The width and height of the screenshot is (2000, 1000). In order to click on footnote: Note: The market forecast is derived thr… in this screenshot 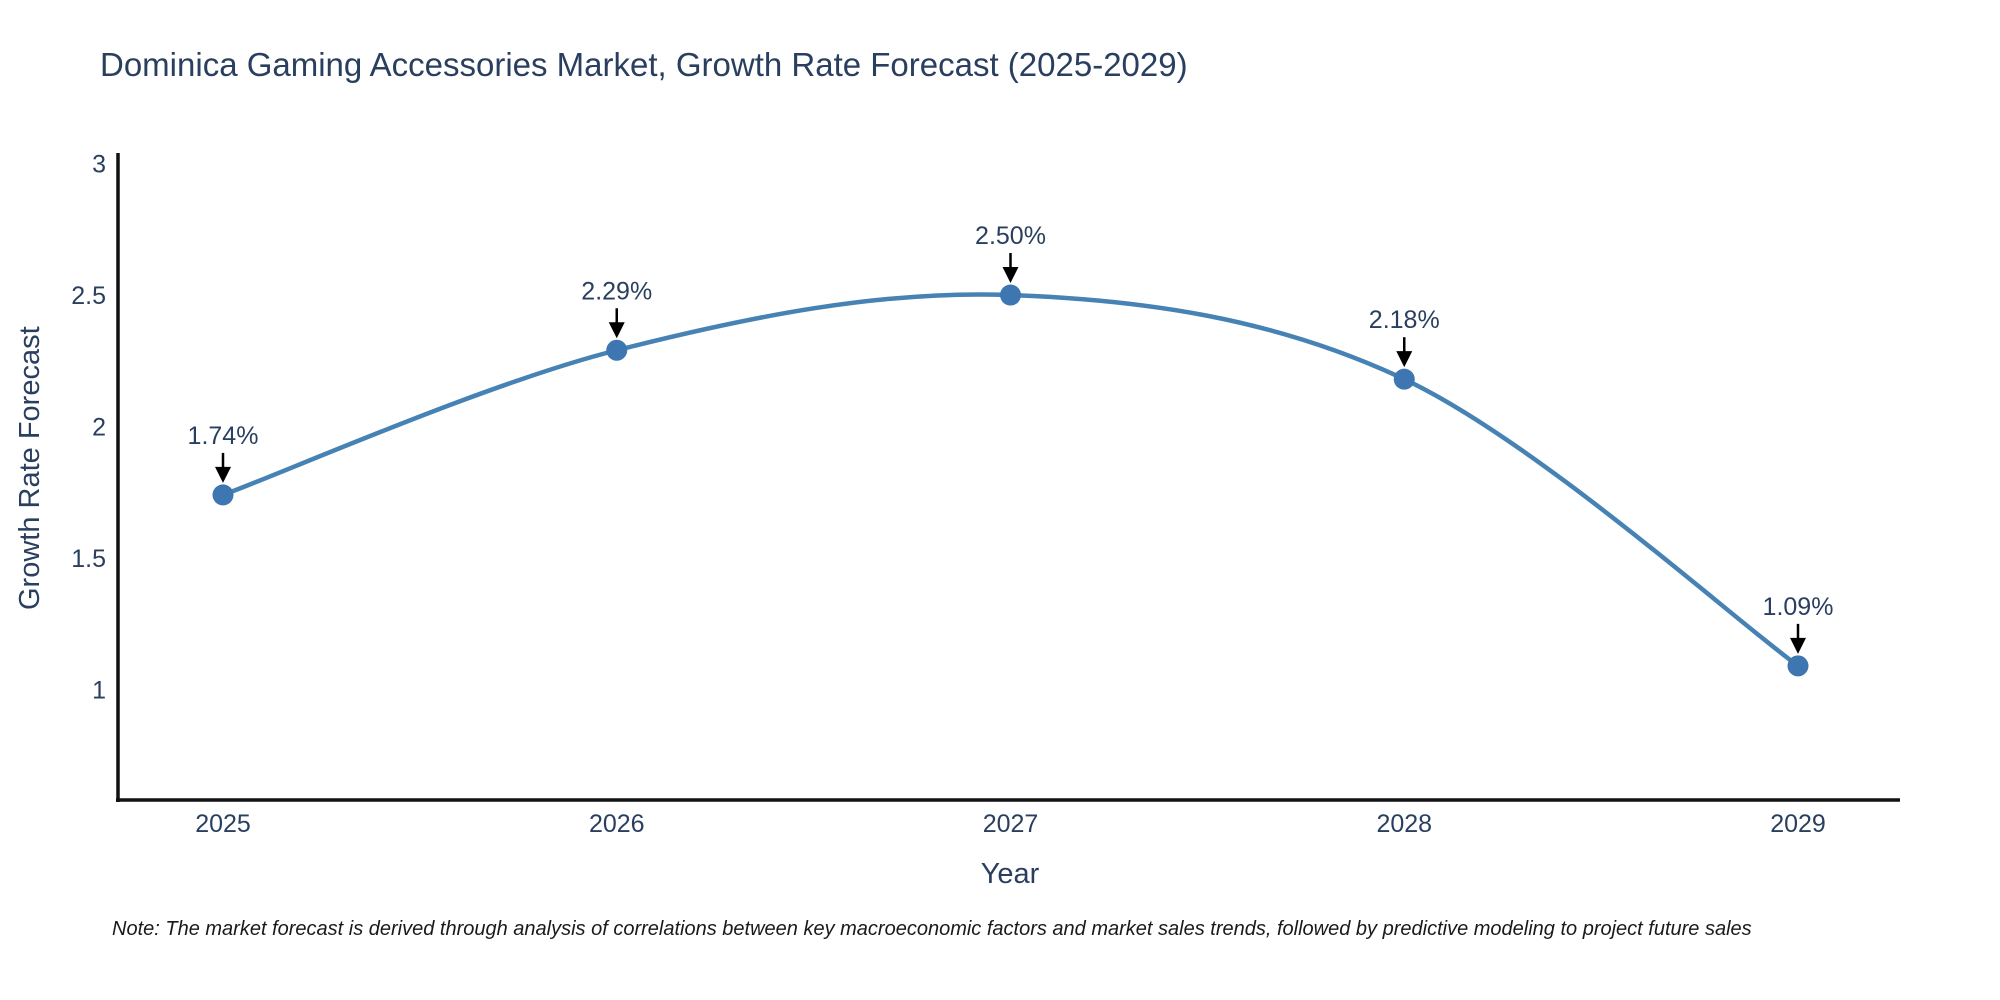, I will do `click(1000, 929)`.